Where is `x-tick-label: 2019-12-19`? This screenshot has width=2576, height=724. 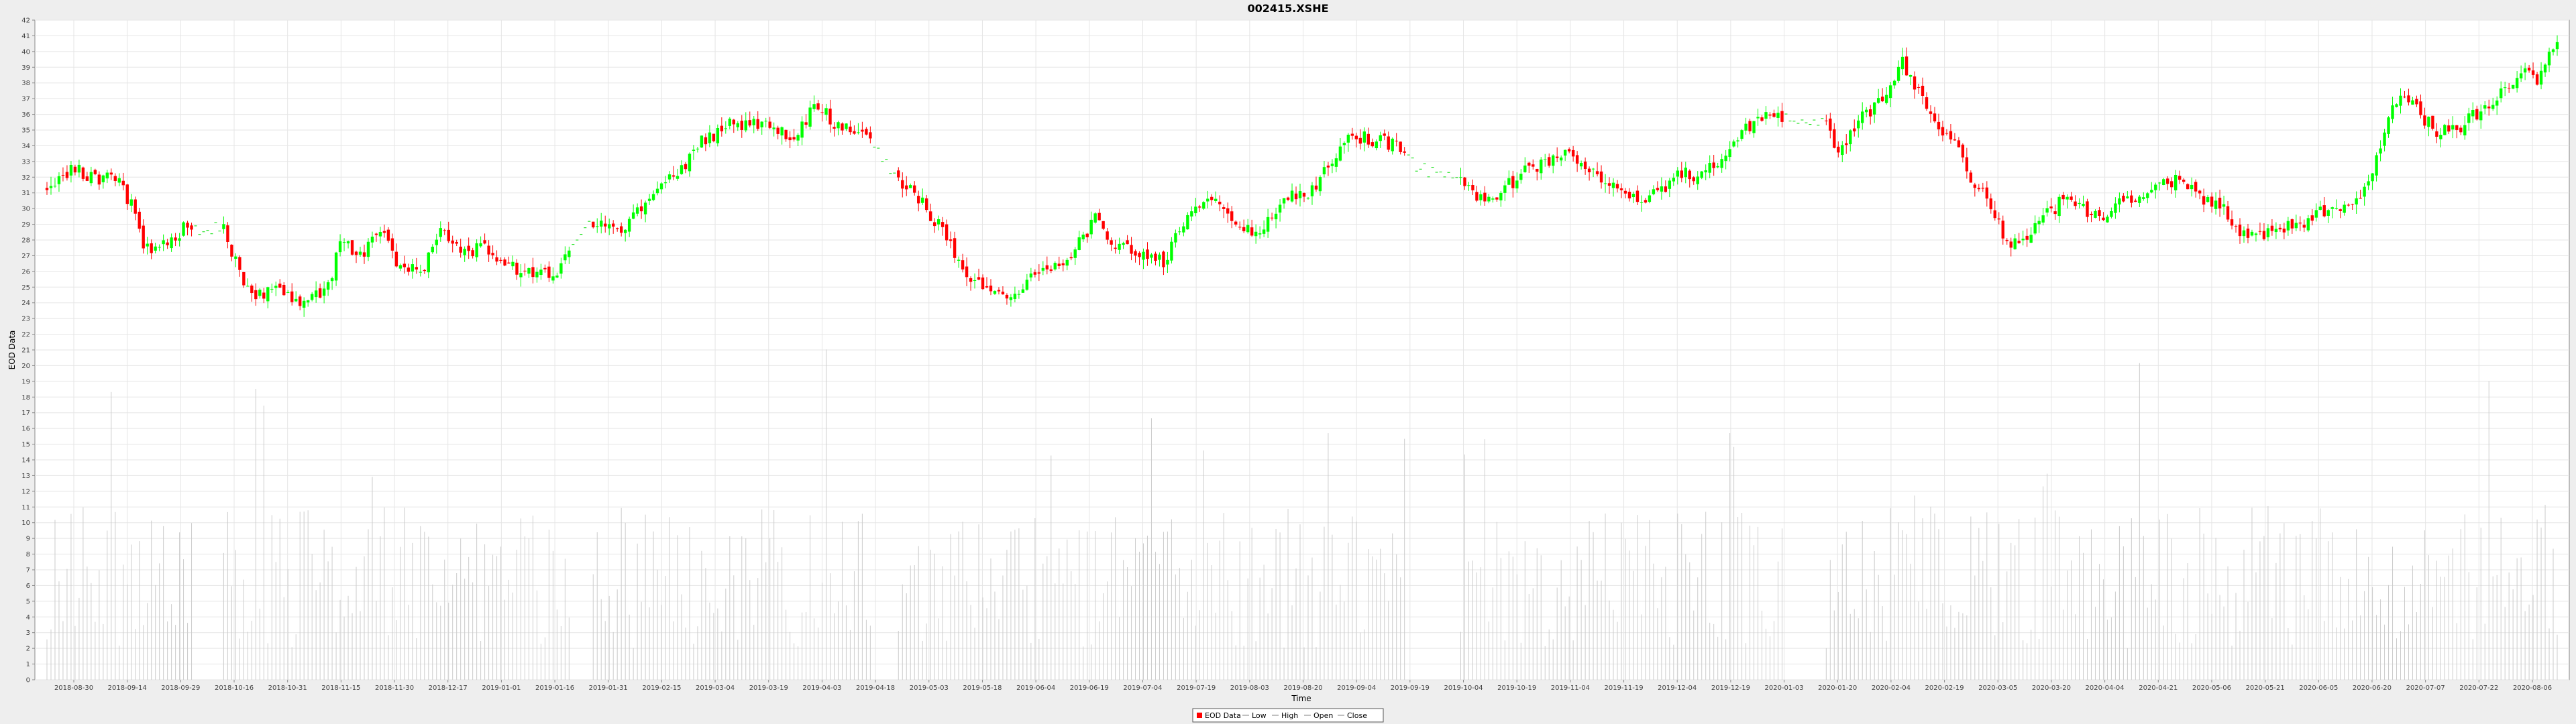 x-tick-label: 2019-12-19 is located at coordinates (1730, 688).